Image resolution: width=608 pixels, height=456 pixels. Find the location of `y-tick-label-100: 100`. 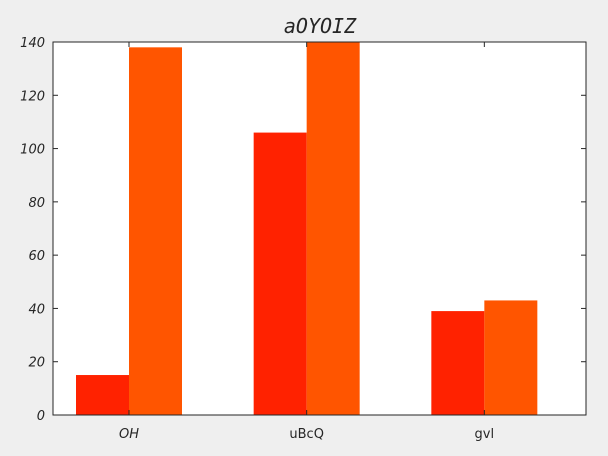

y-tick-label-100: 100 is located at coordinates (32, 150).